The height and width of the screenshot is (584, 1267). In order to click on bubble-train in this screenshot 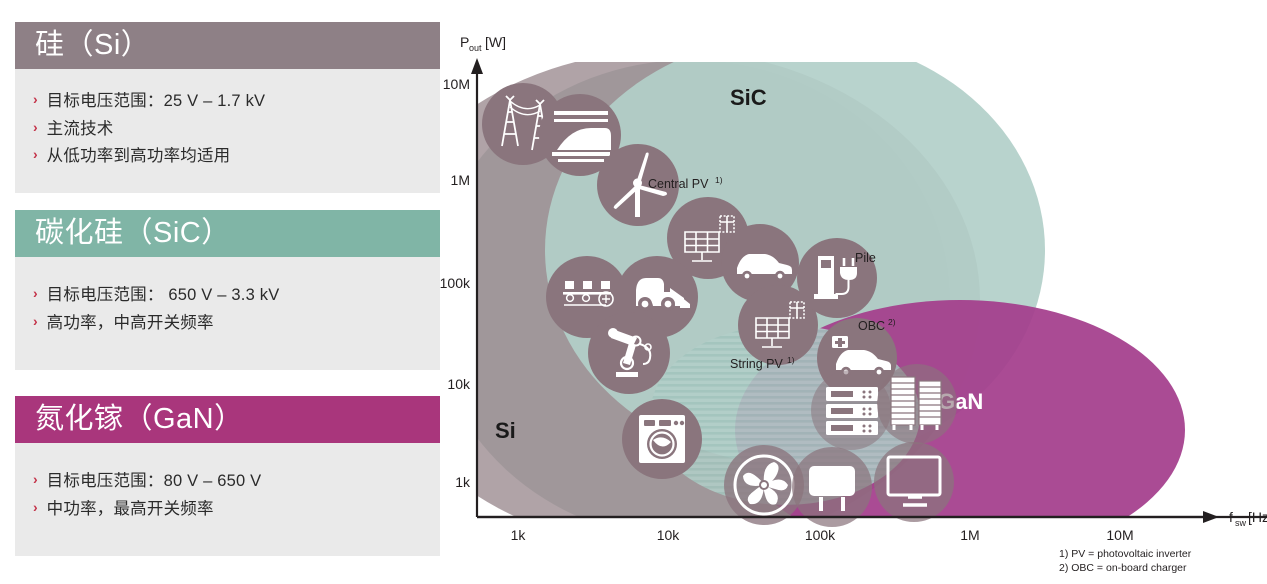, I will do `click(580, 135)`.